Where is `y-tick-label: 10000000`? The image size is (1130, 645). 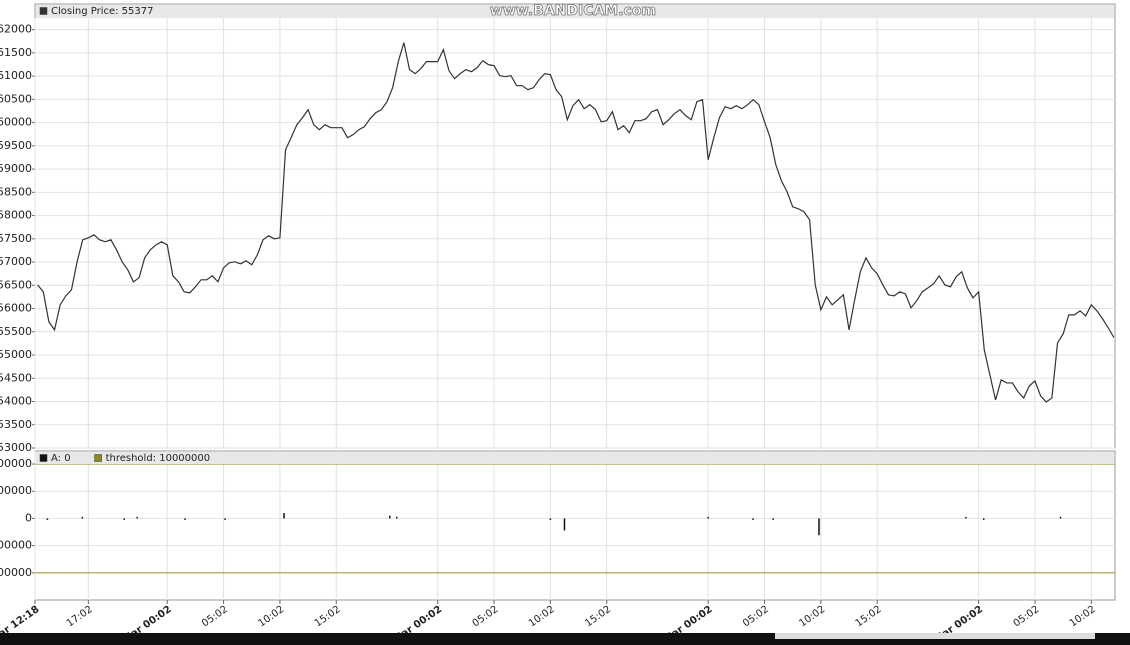
y-tick-label: 10000000 is located at coordinates (16, 463).